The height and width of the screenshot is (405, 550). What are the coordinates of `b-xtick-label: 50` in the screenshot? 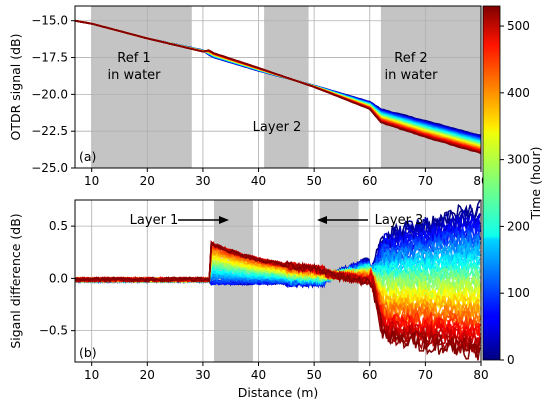 It's located at (314, 375).